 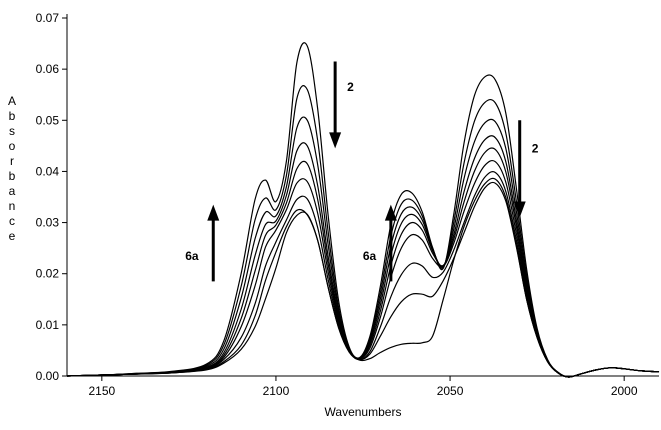 I want to click on y-tick-label: 0.05, so click(x=48, y=120).